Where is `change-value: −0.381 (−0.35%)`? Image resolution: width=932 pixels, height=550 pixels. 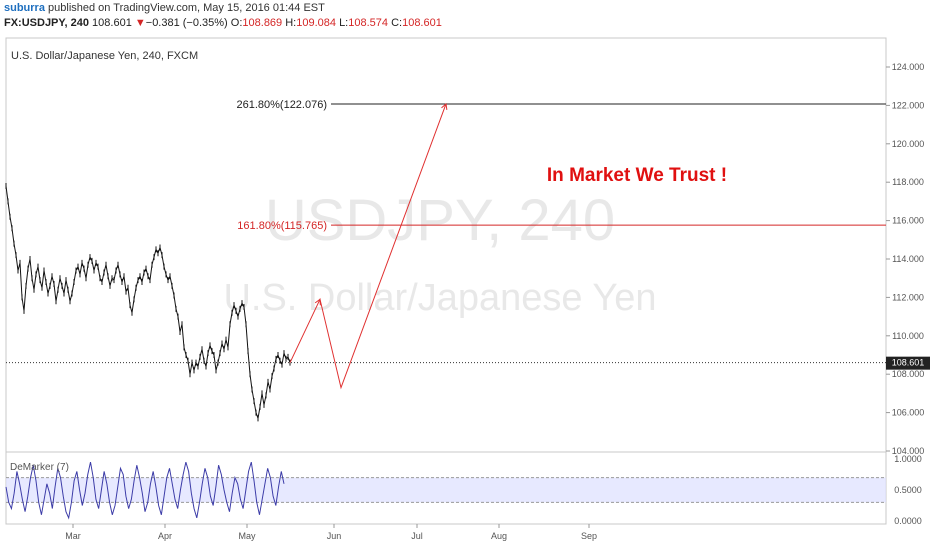
change-value: −0.381 (−0.35%) is located at coordinates (186, 23).